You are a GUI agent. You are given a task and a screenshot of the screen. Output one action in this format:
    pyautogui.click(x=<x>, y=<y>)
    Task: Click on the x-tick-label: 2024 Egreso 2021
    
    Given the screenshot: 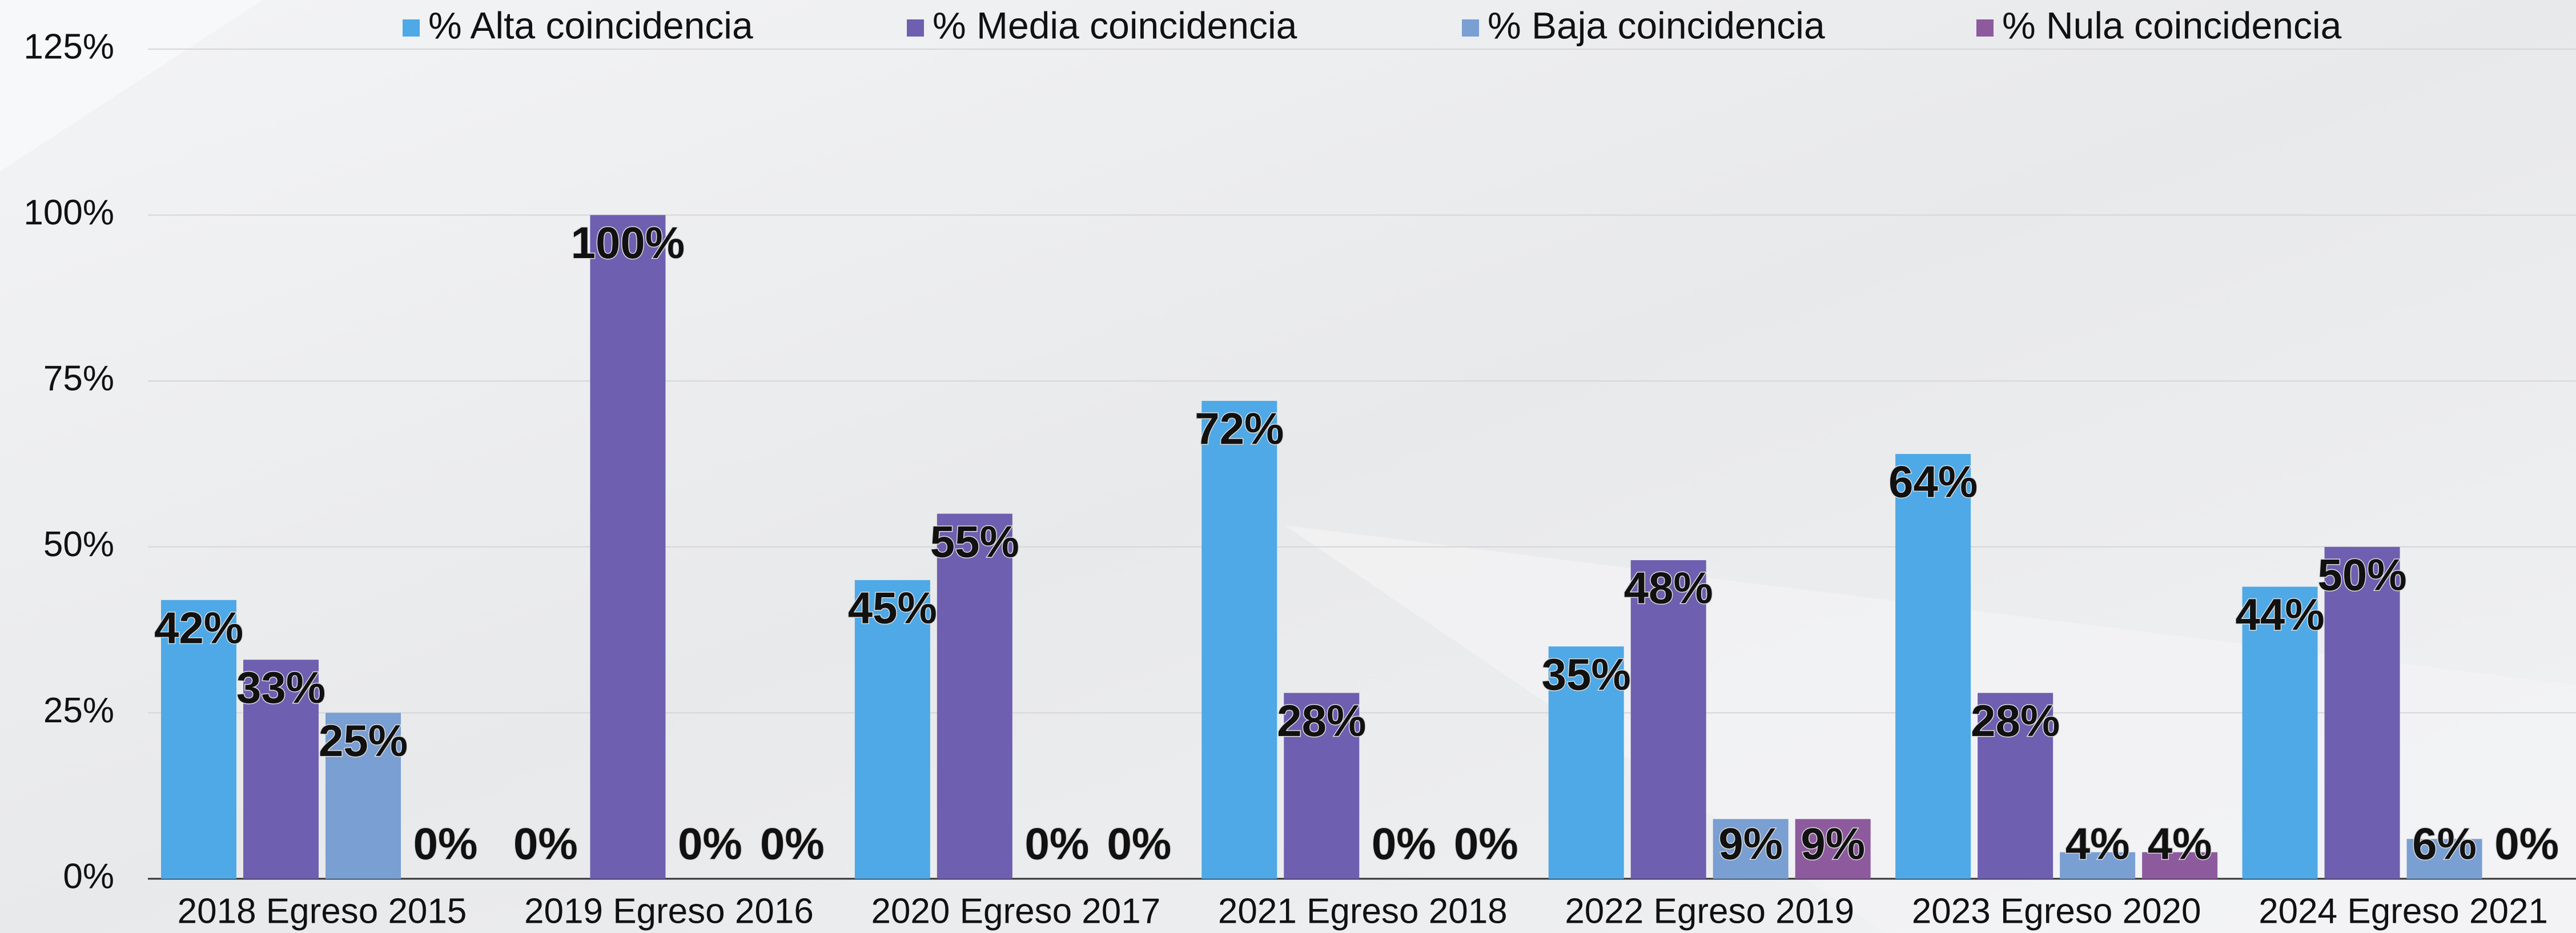 What is the action you would take?
    pyautogui.click(x=2403, y=911)
    